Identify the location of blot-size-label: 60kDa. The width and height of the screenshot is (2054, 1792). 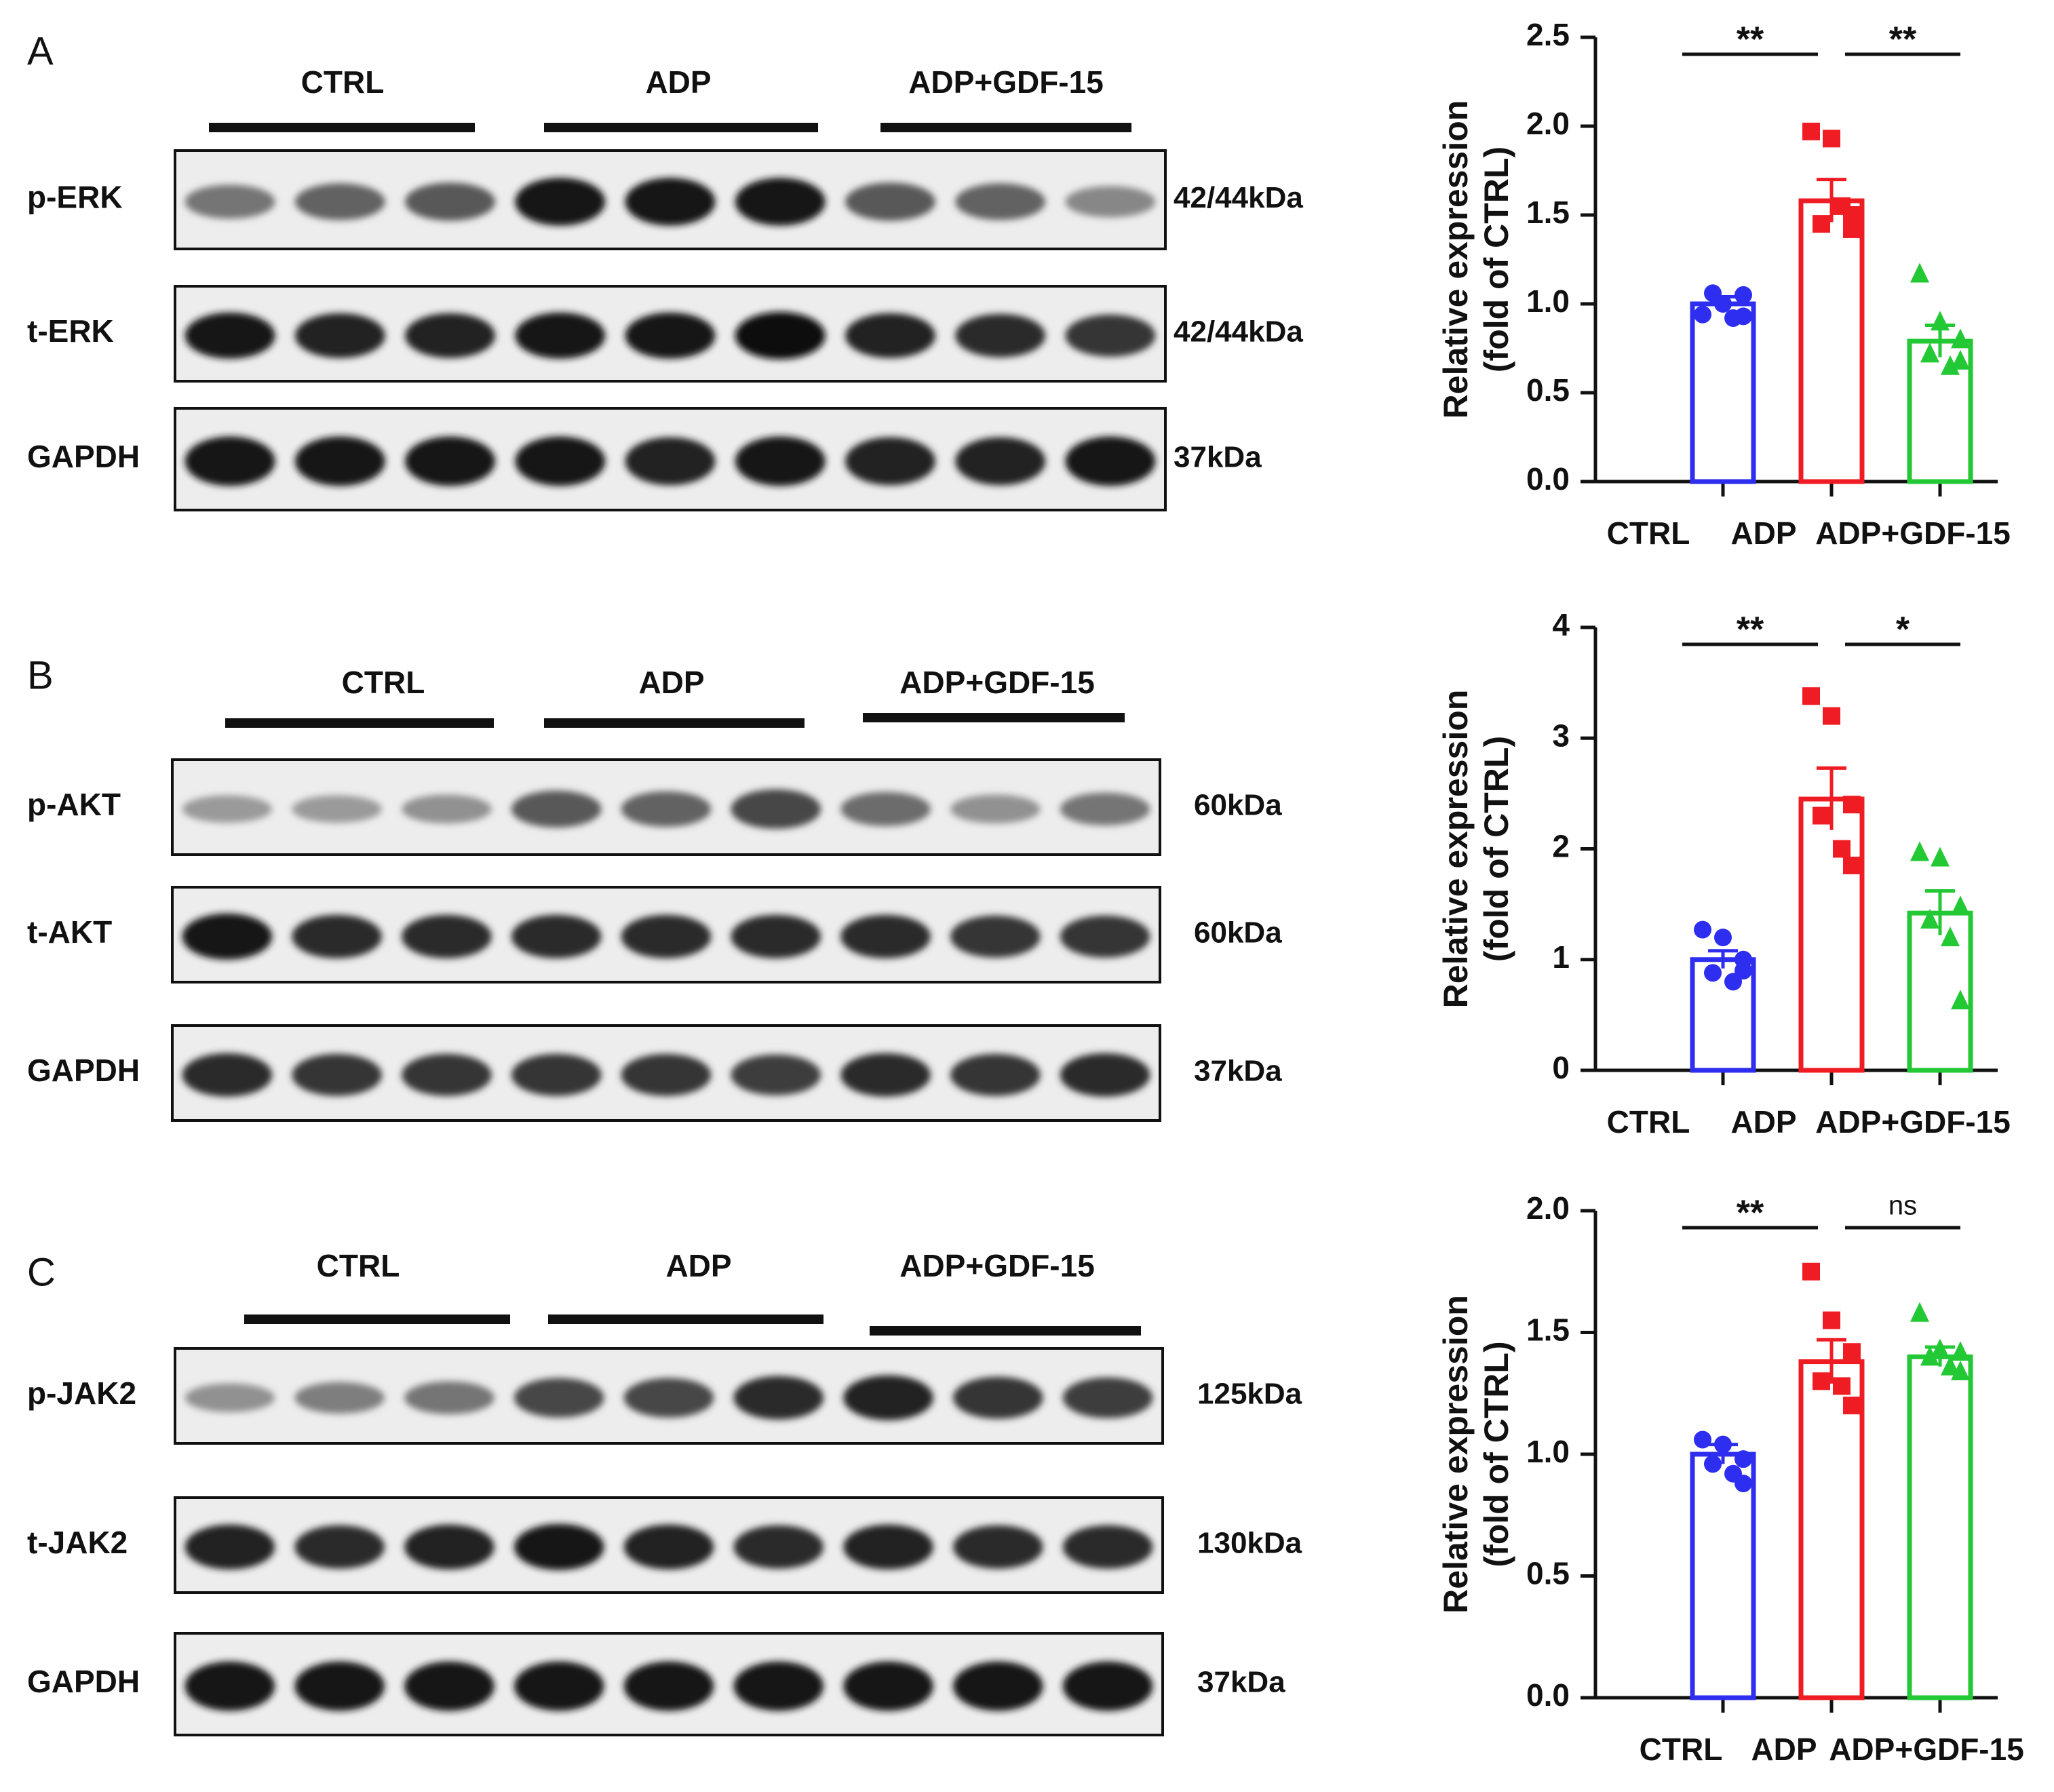
(1238, 933).